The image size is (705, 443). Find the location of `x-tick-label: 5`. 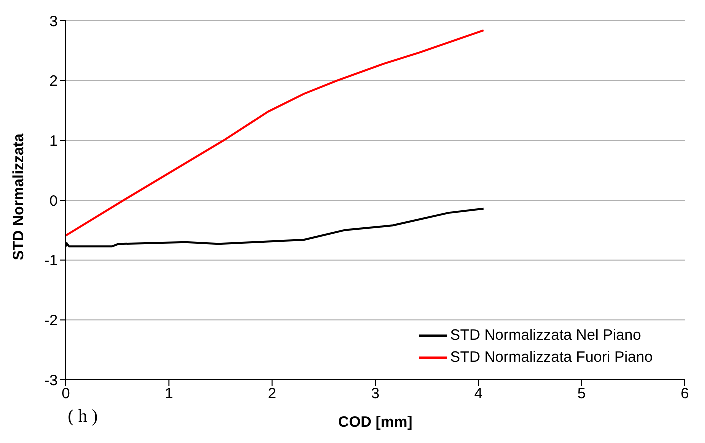

x-tick-label: 5 is located at coordinates (582, 394).